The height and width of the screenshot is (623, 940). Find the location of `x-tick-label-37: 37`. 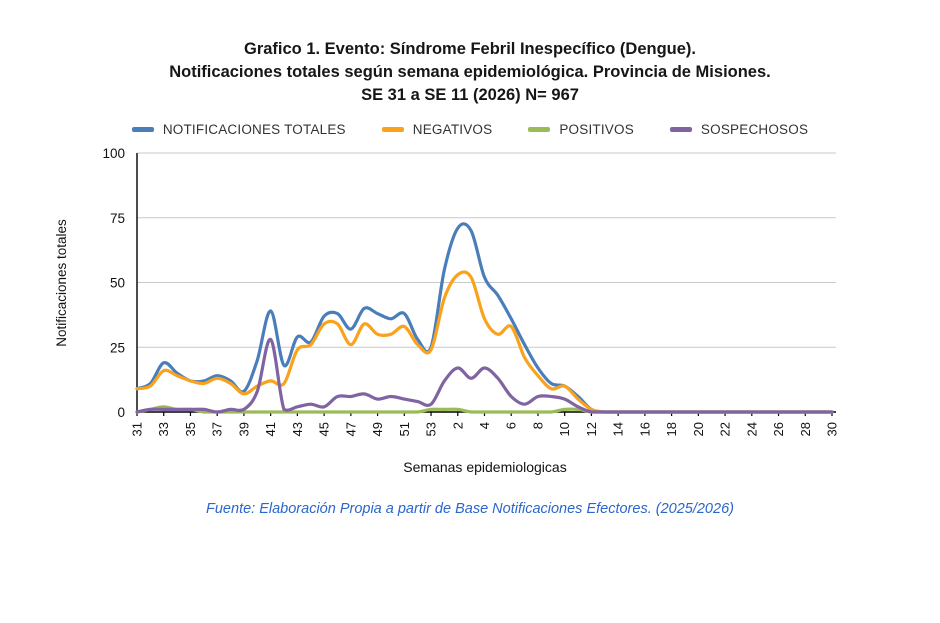

x-tick-label-37: 37 is located at coordinates (217, 429).